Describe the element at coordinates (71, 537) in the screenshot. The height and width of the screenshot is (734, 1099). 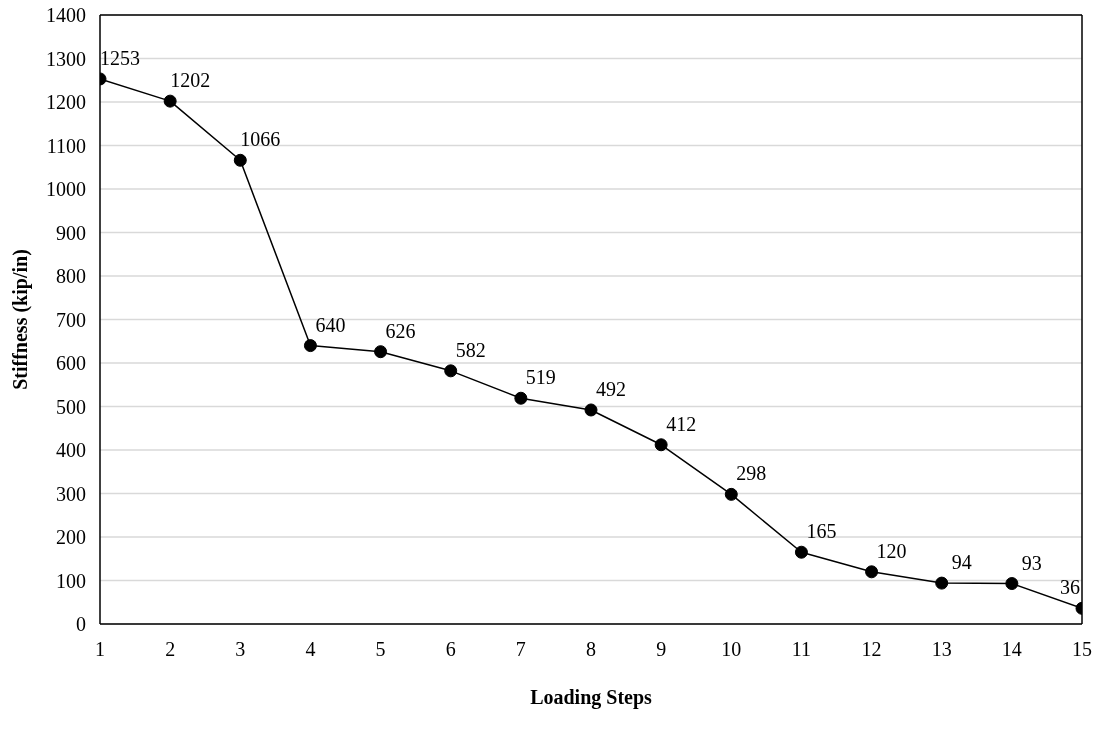
I see `y-tick-label: 200` at that location.